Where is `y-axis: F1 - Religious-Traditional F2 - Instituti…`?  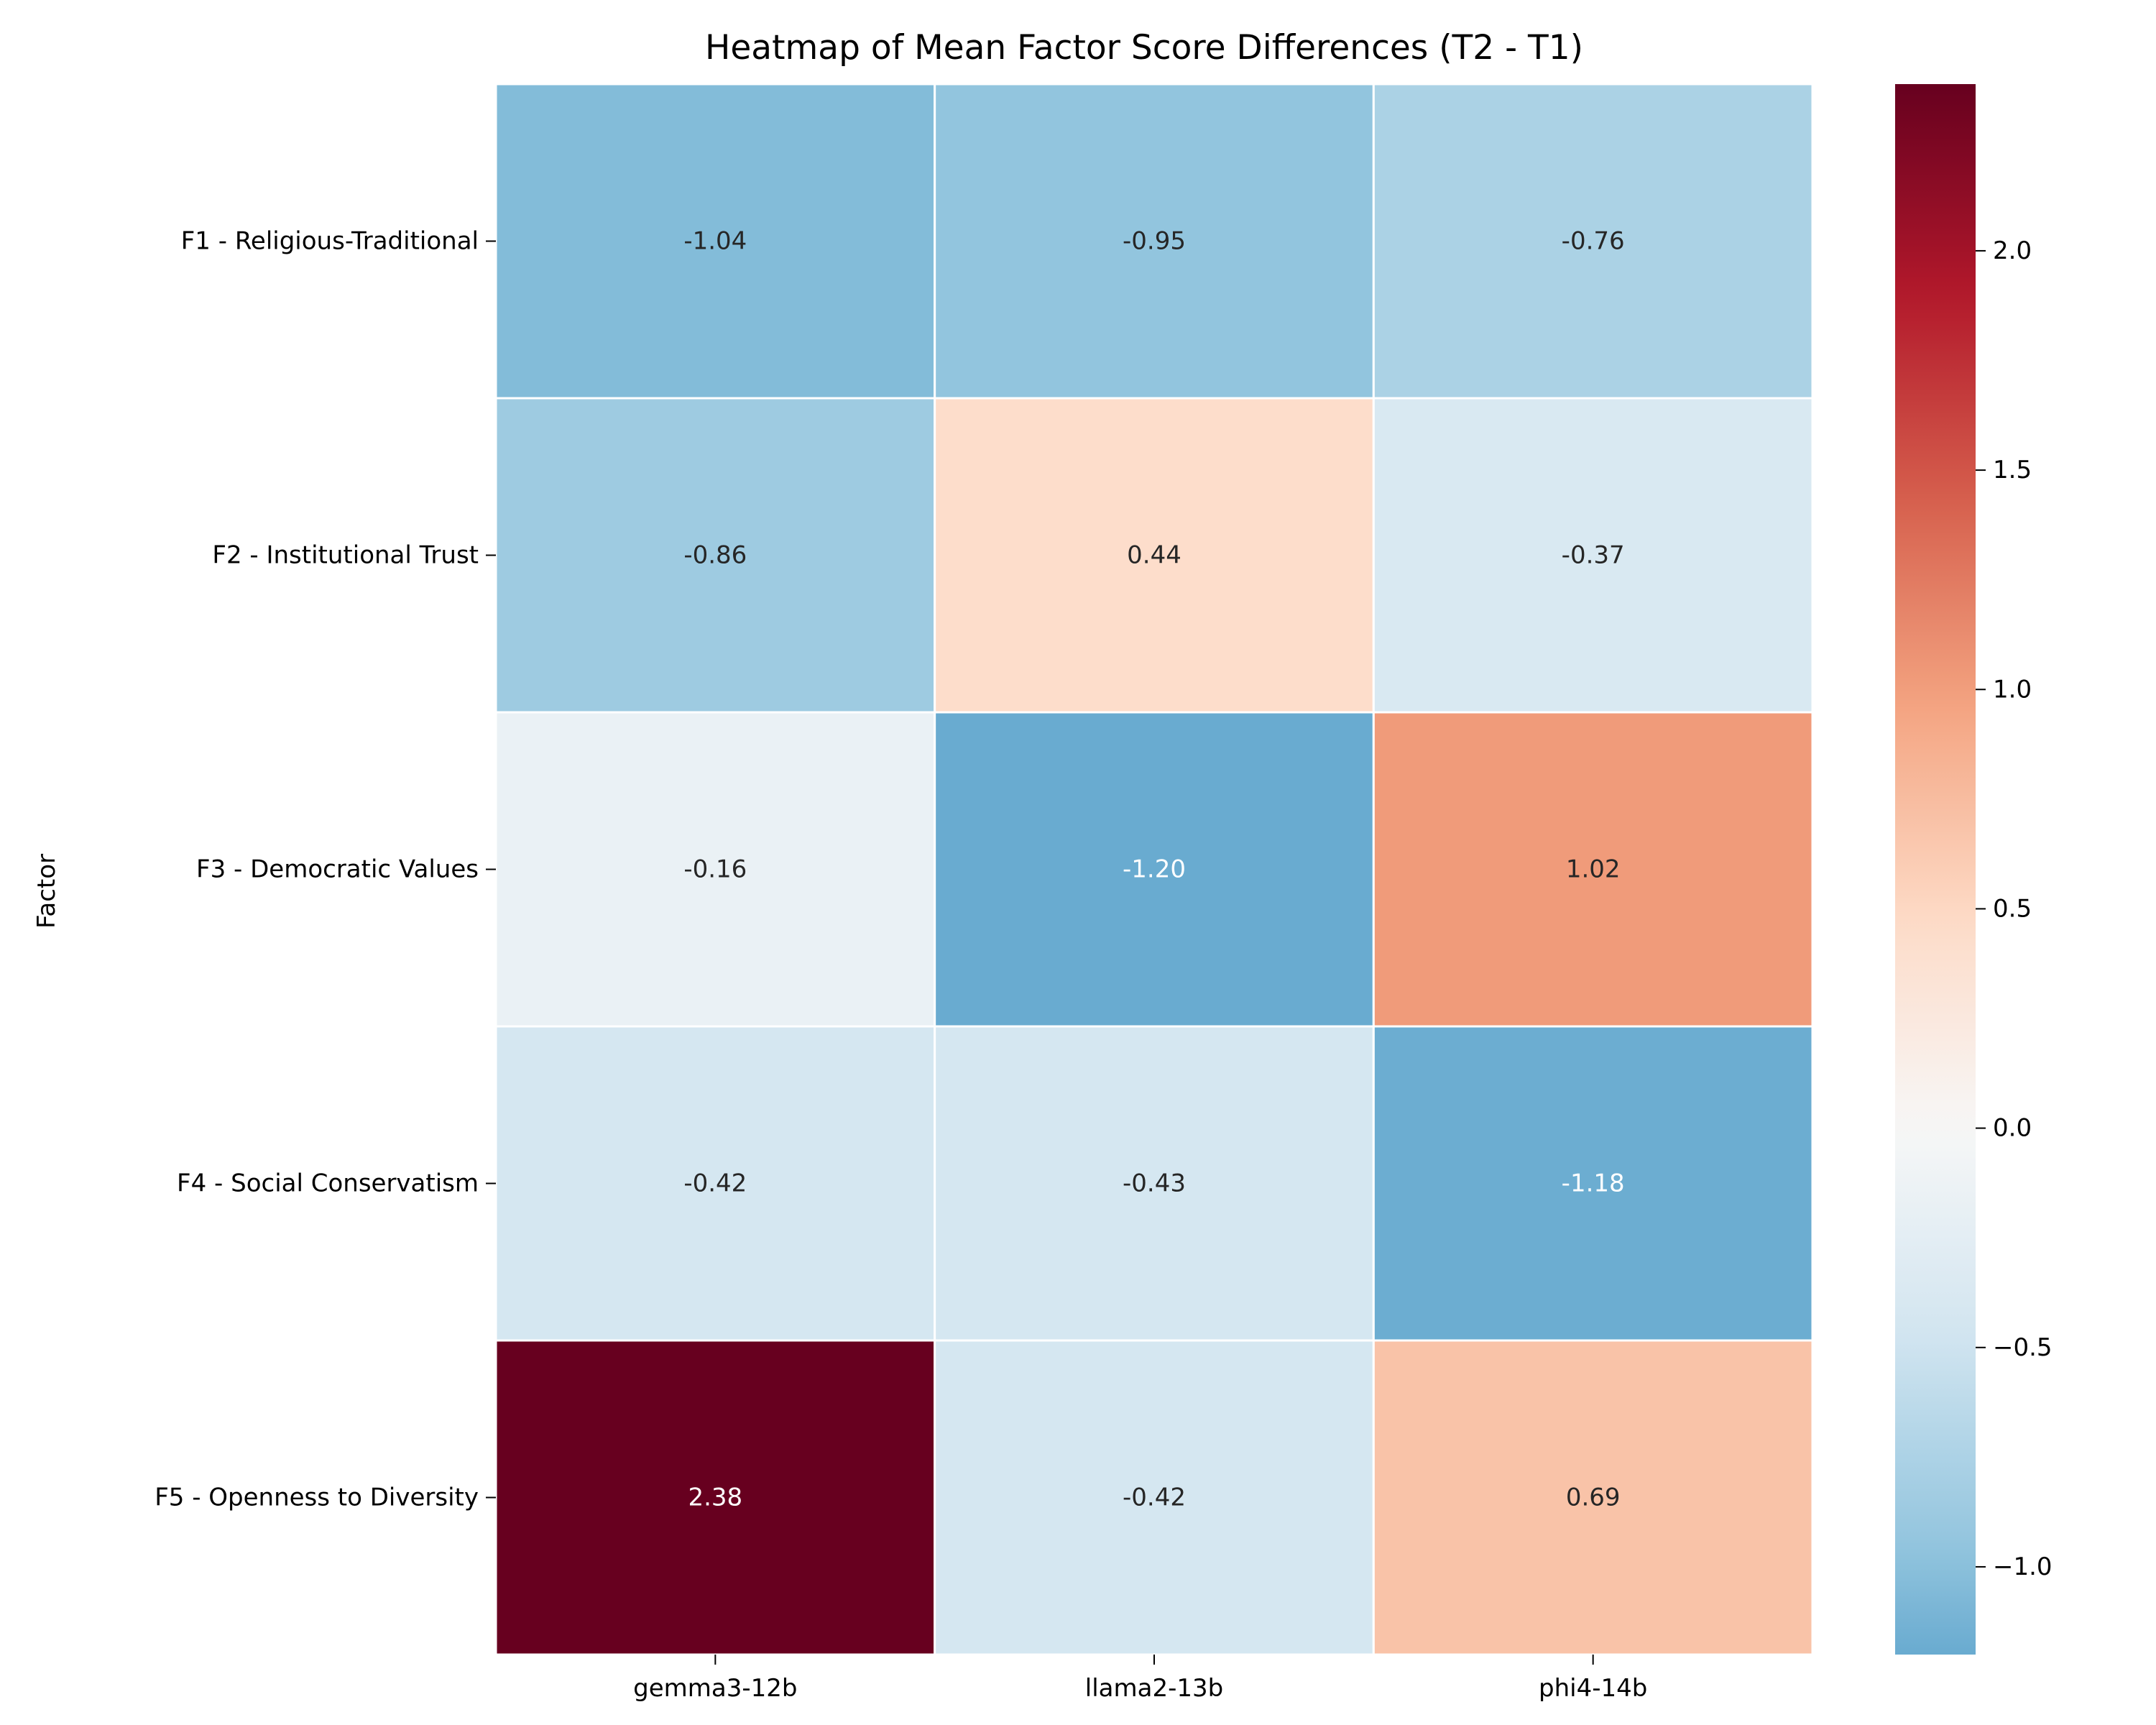 y-axis: F1 - Religious-Traditional F2 - Instituti… is located at coordinates (326, 869).